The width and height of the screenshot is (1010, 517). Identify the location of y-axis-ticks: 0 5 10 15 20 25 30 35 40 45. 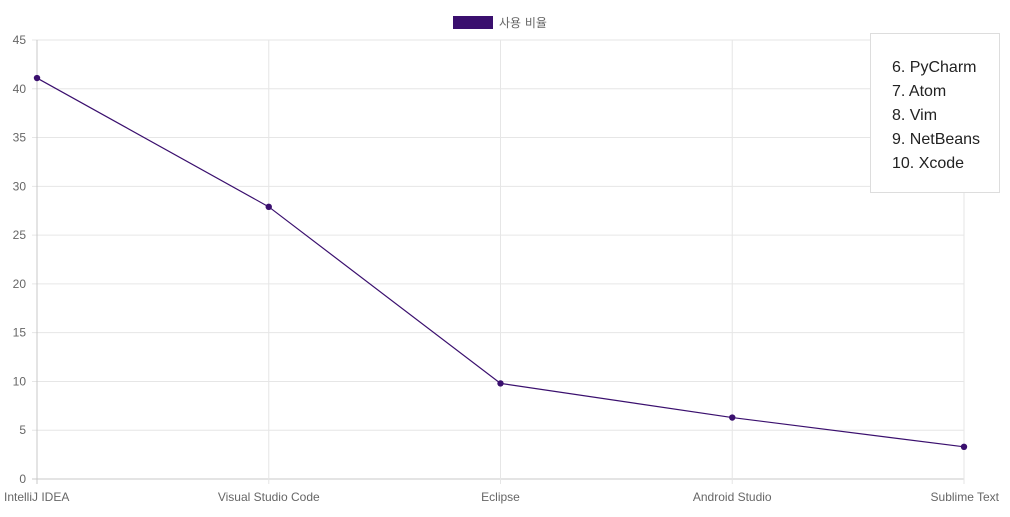
(20, 259).